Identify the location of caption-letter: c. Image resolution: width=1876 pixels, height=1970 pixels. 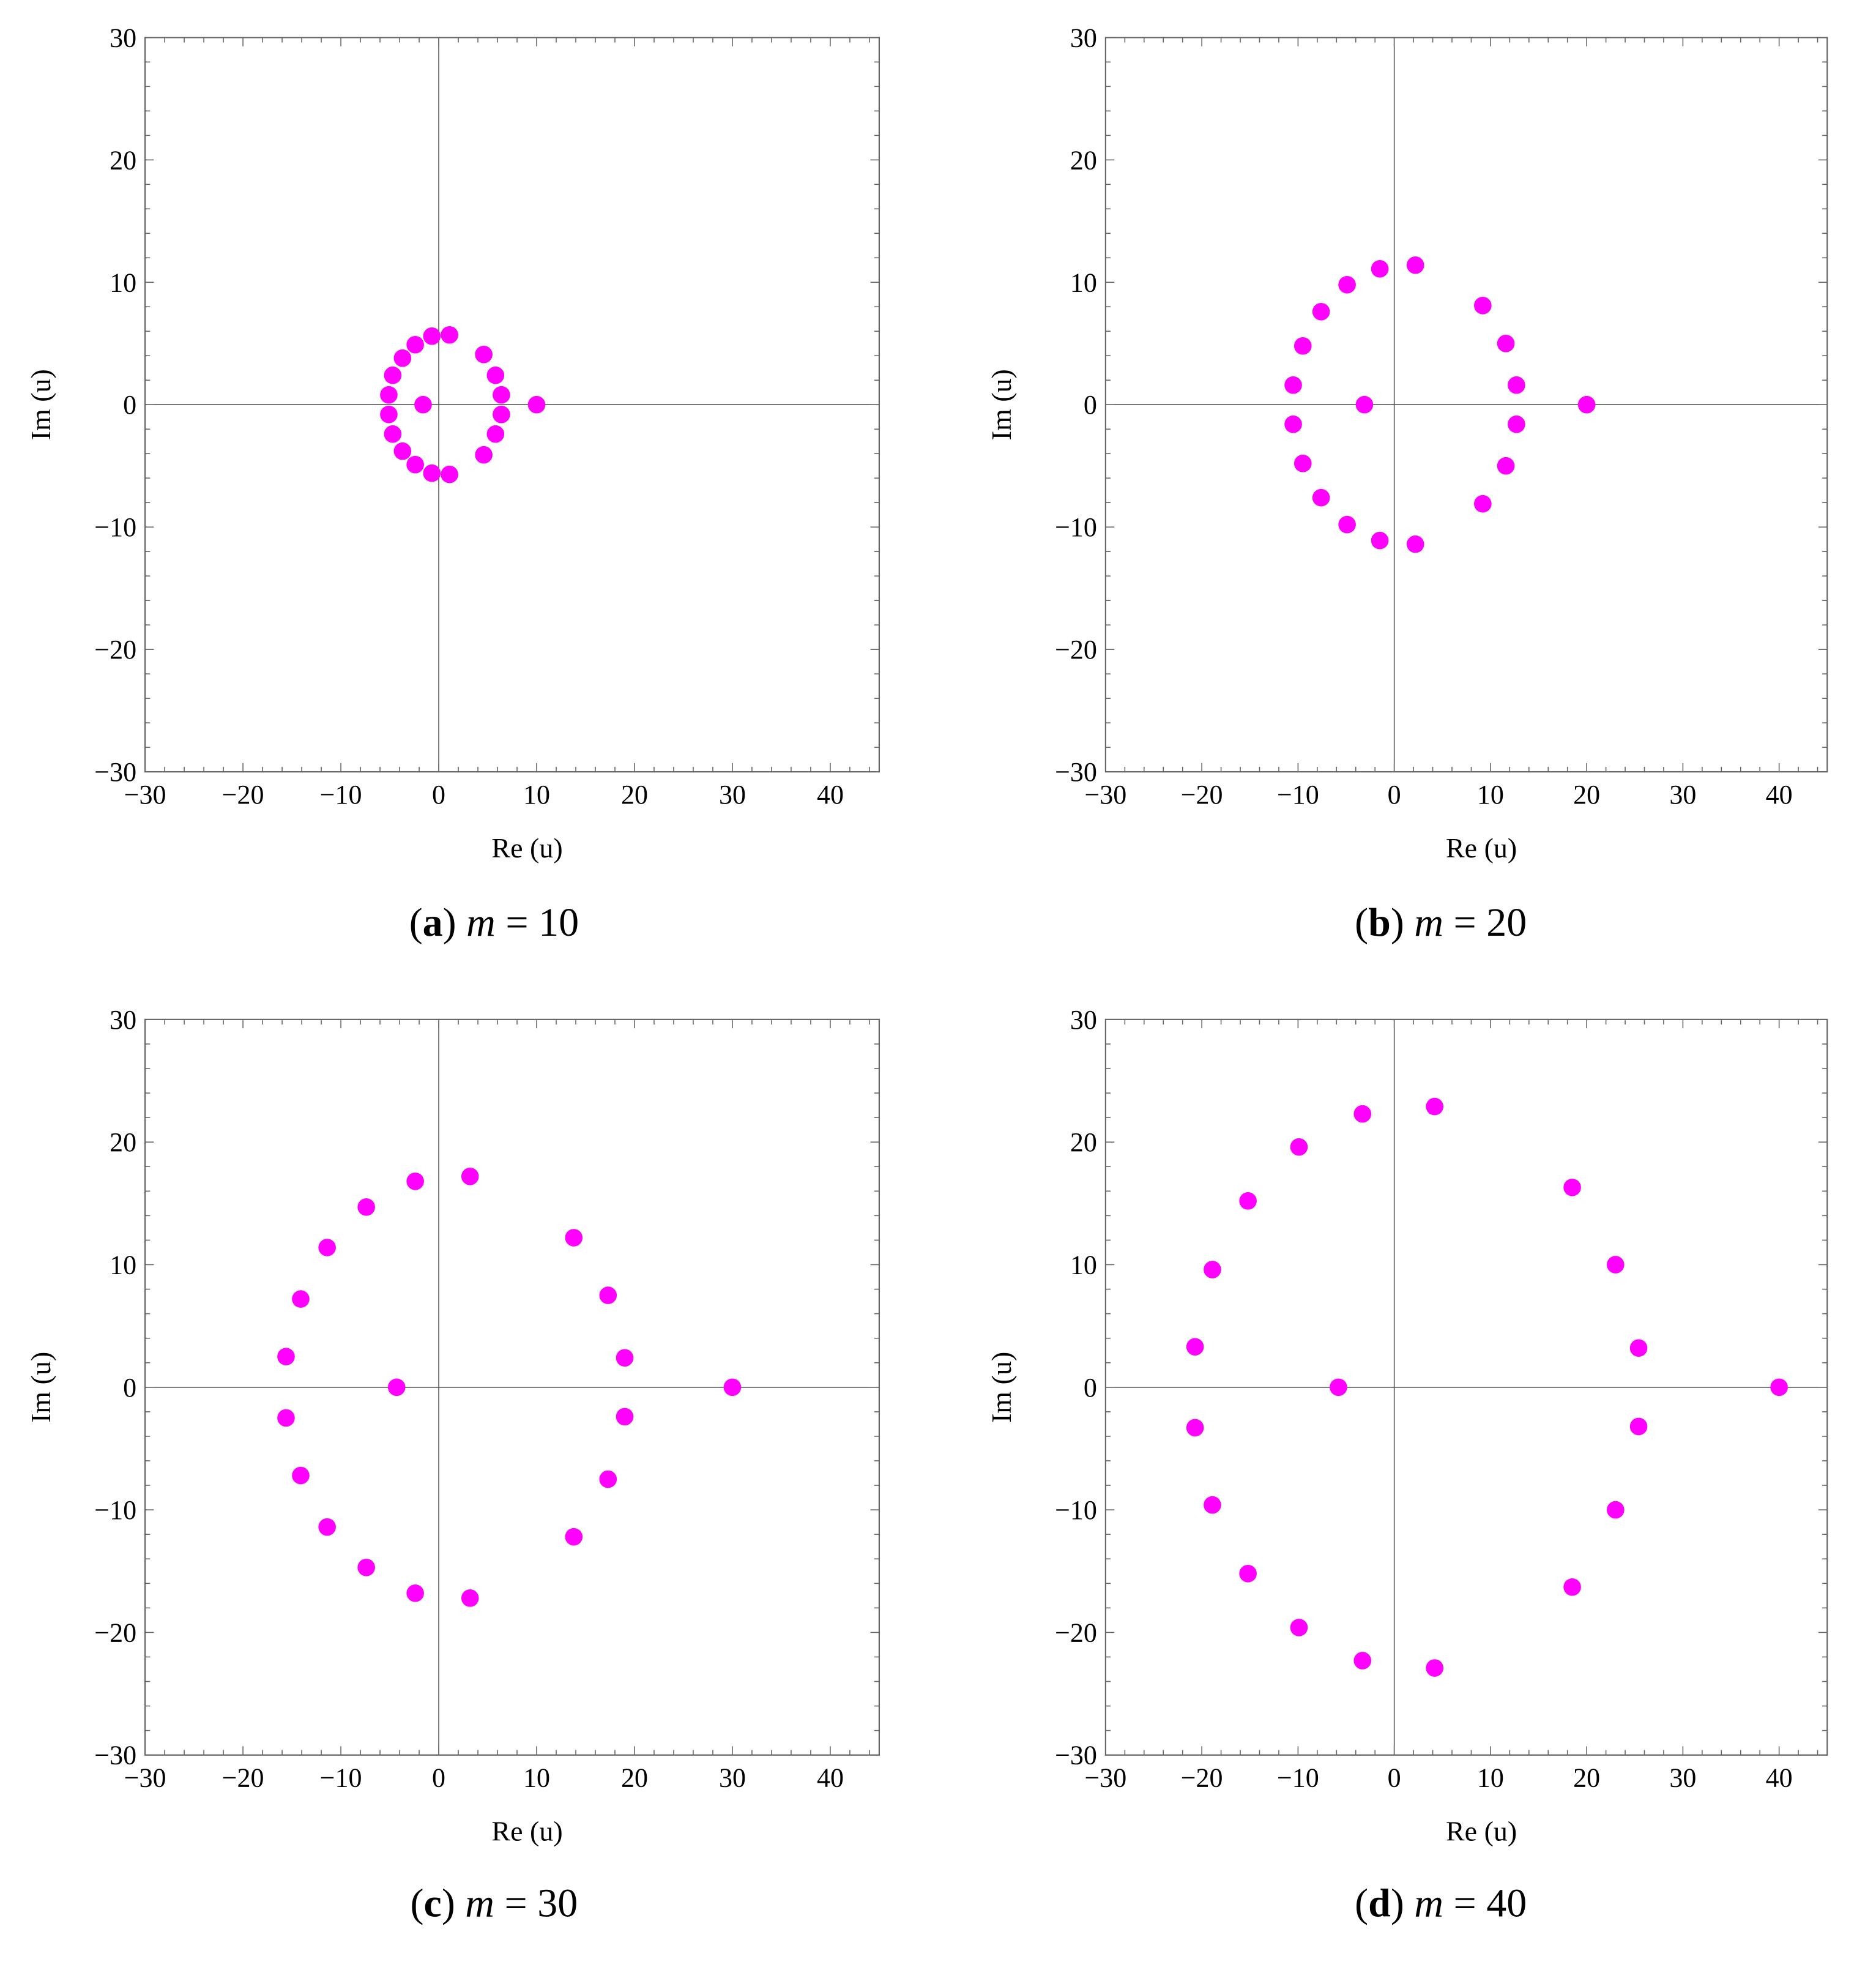
(433, 1903).